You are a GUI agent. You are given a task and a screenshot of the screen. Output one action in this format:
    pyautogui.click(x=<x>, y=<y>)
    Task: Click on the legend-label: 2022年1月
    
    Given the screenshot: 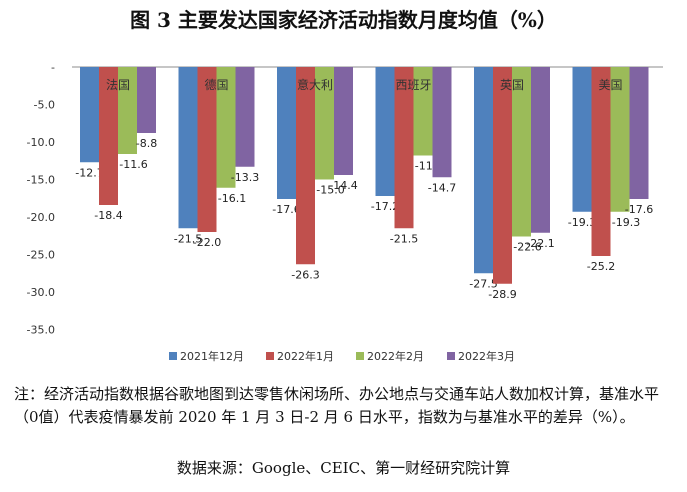 What is the action you would take?
    pyautogui.click(x=305, y=356)
    